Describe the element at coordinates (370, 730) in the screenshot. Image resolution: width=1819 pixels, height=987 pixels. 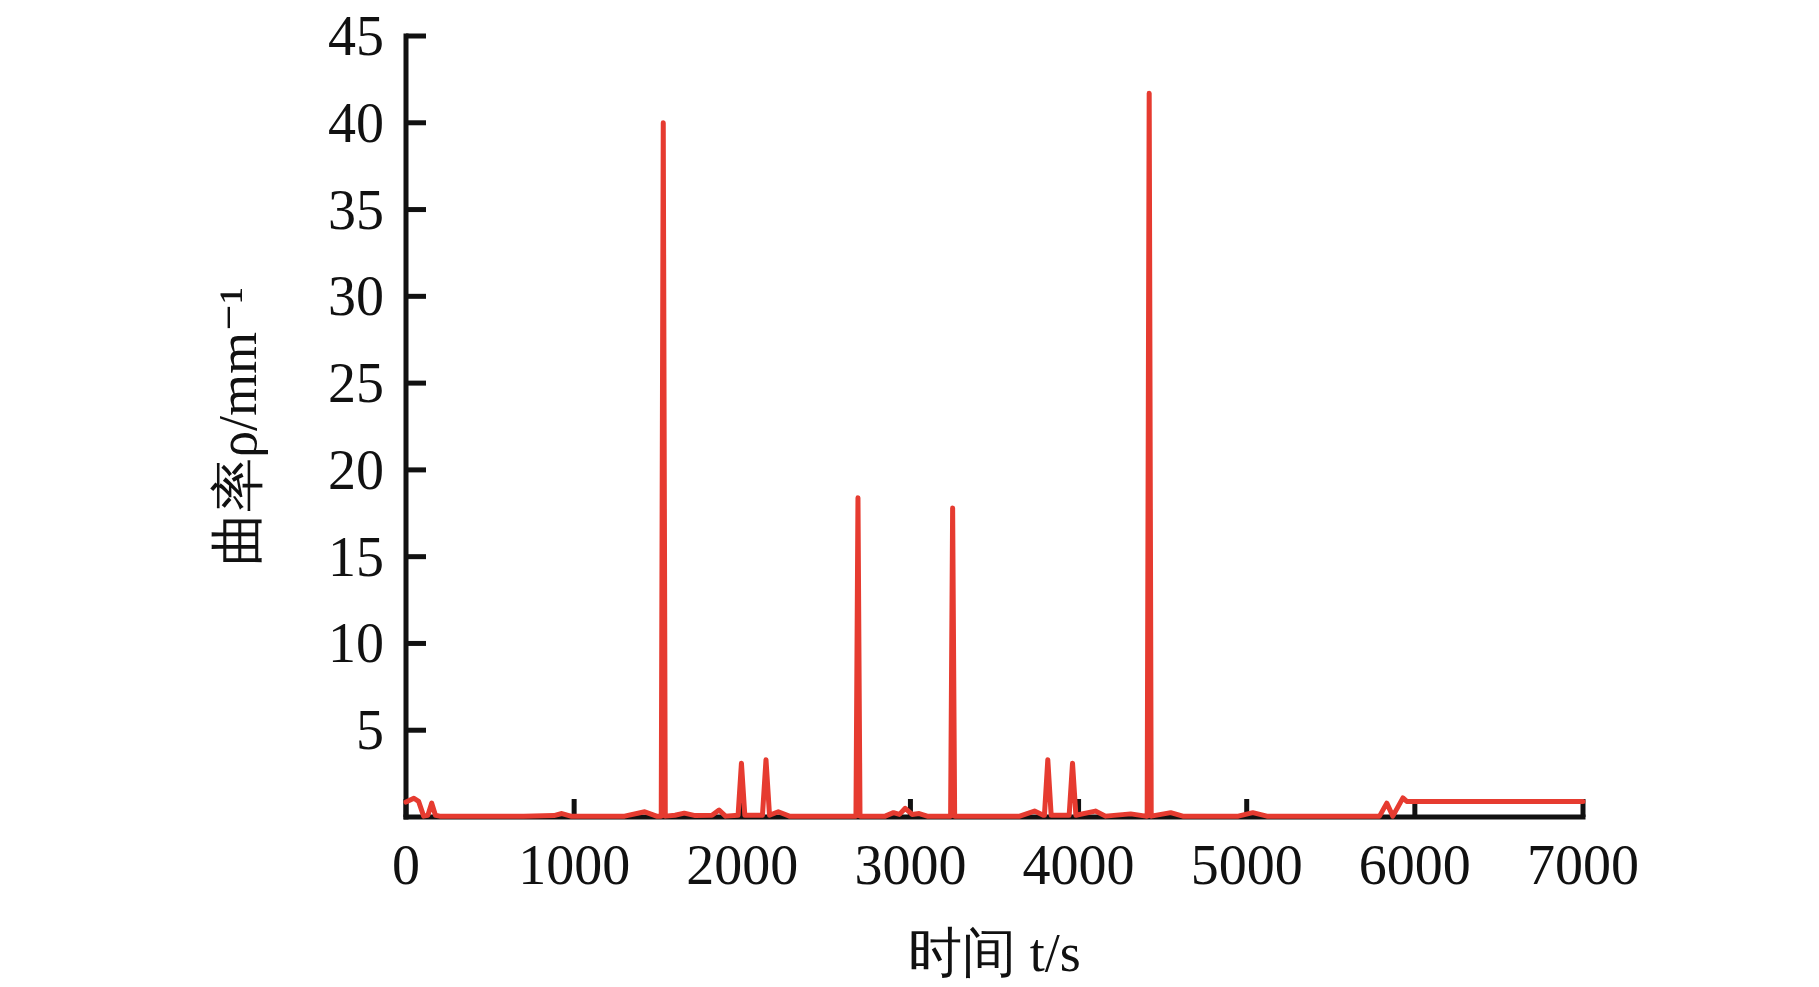
I see `y-tick-label: 5` at that location.